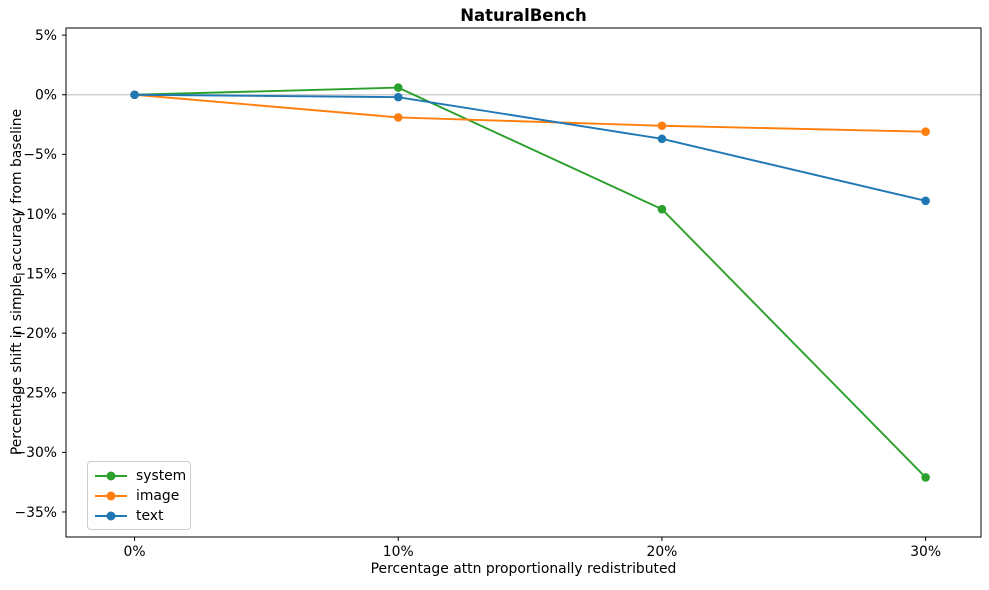  Describe the element at coordinates (111, 476) in the screenshot. I see `system-series-marker-icon` at that location.